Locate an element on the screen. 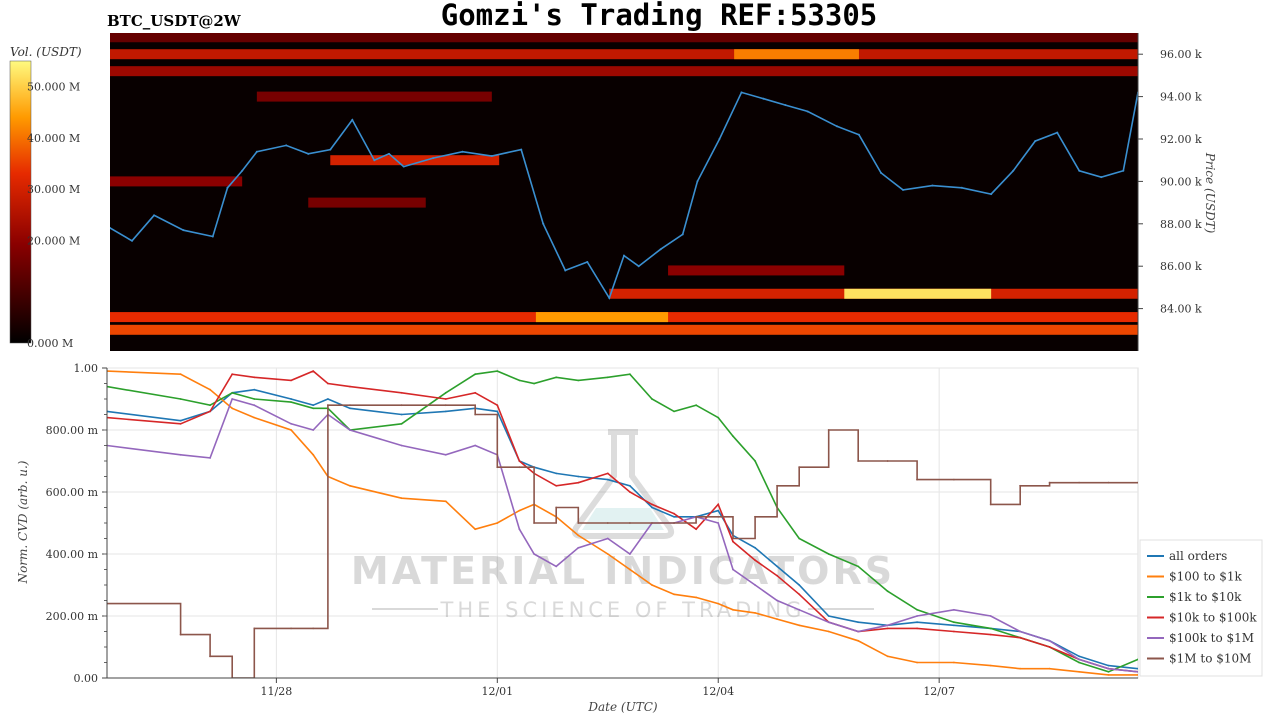  legend-label: $100k to $1M is located at coordinates (1211, 638).